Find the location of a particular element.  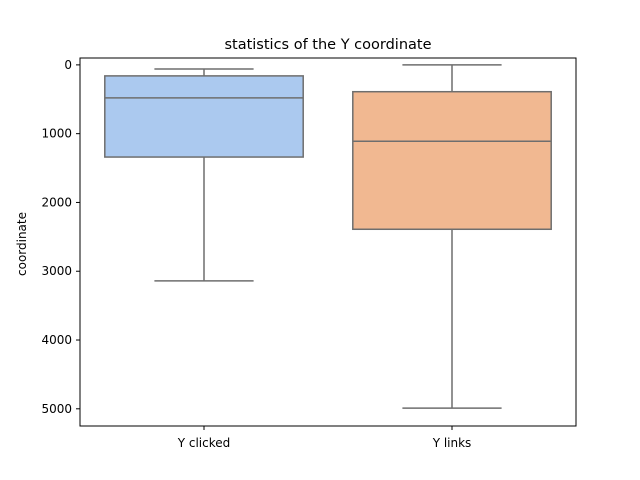

x-tick-label: Y clicked is located at coordinates (204, 443).